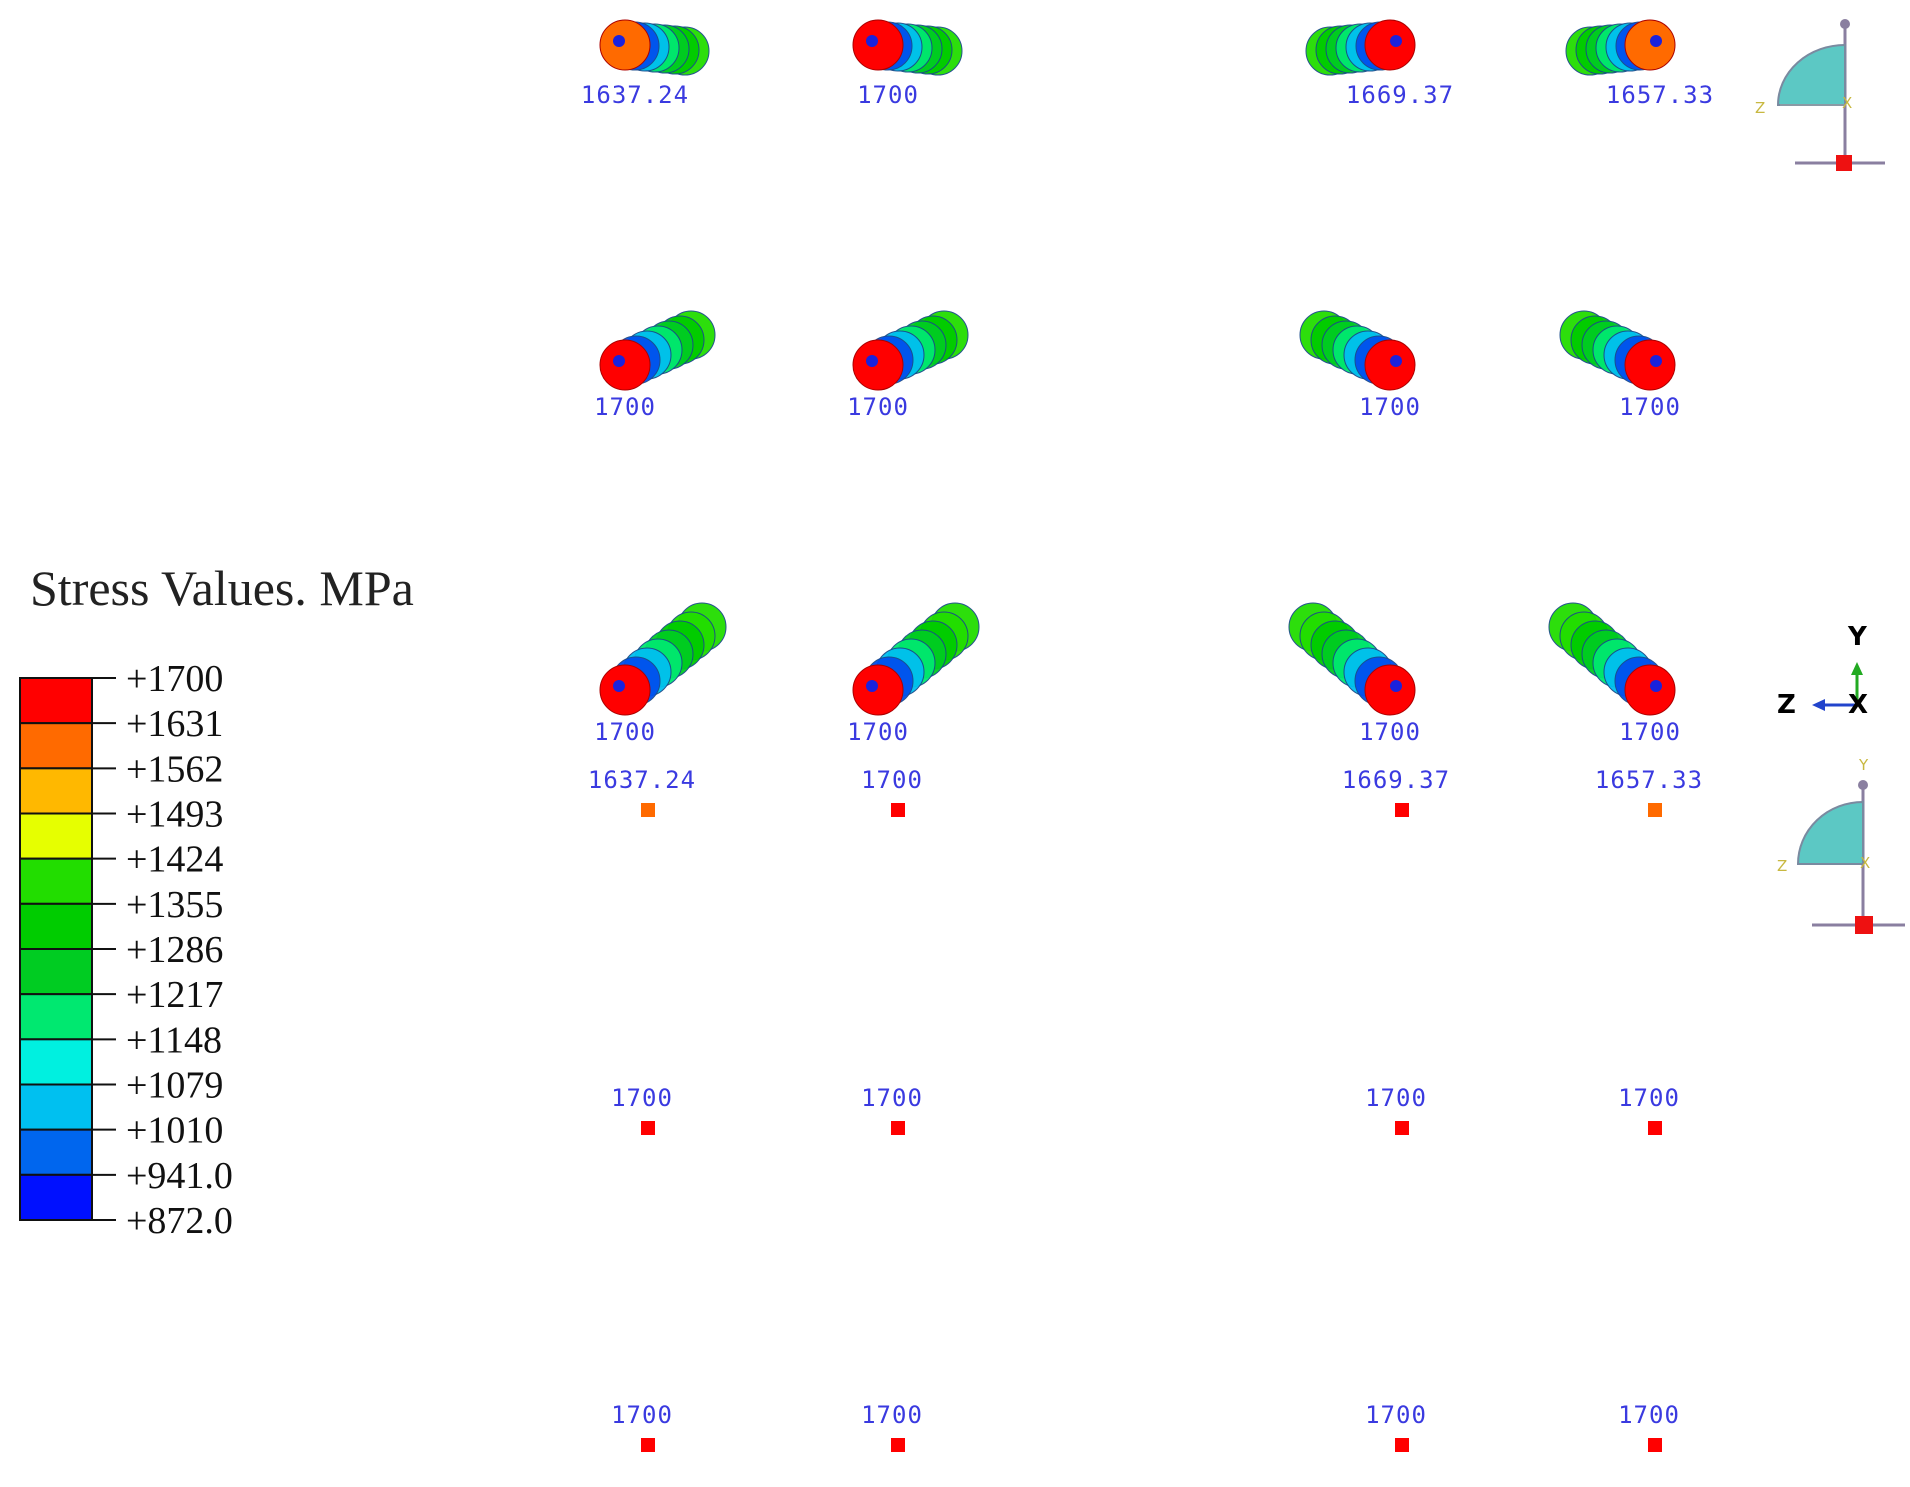 This screenshot has height=1487, width=1910. I want to click on strand: 1637.24, so click(645, 64).